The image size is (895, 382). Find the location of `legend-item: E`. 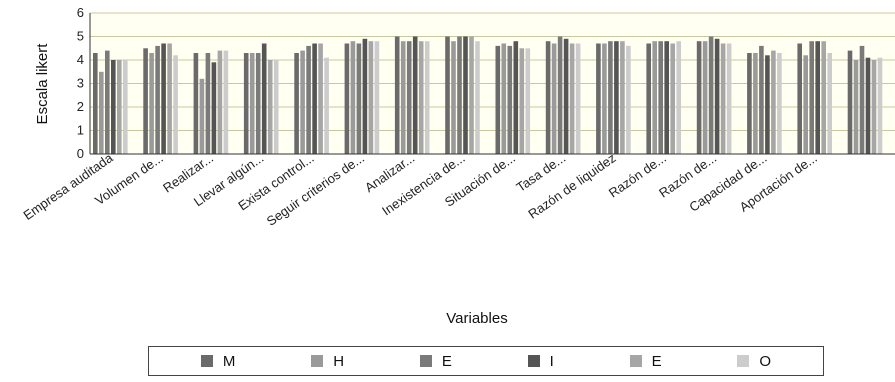

legend-item: E is located at coordinates (645, 361).